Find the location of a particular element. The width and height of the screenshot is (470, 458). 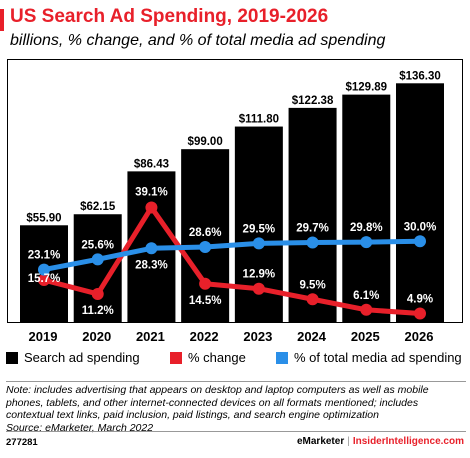

share-data-label: 29.5% is located at coordinates (259, 229).